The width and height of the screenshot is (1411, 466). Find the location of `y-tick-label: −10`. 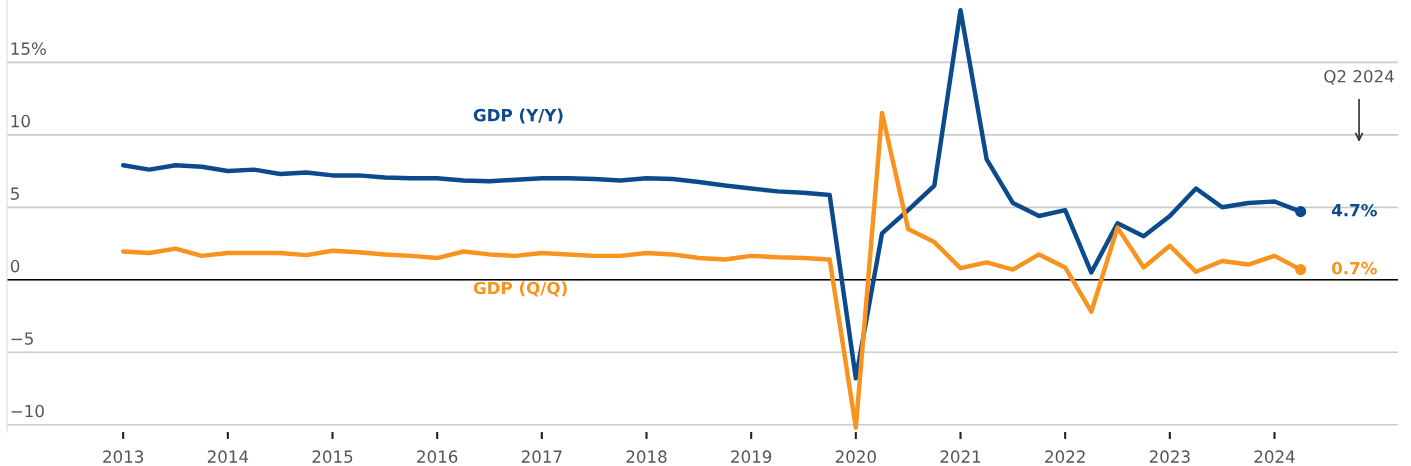

y-tick-label: −10 is located at coordinates (27, 411).